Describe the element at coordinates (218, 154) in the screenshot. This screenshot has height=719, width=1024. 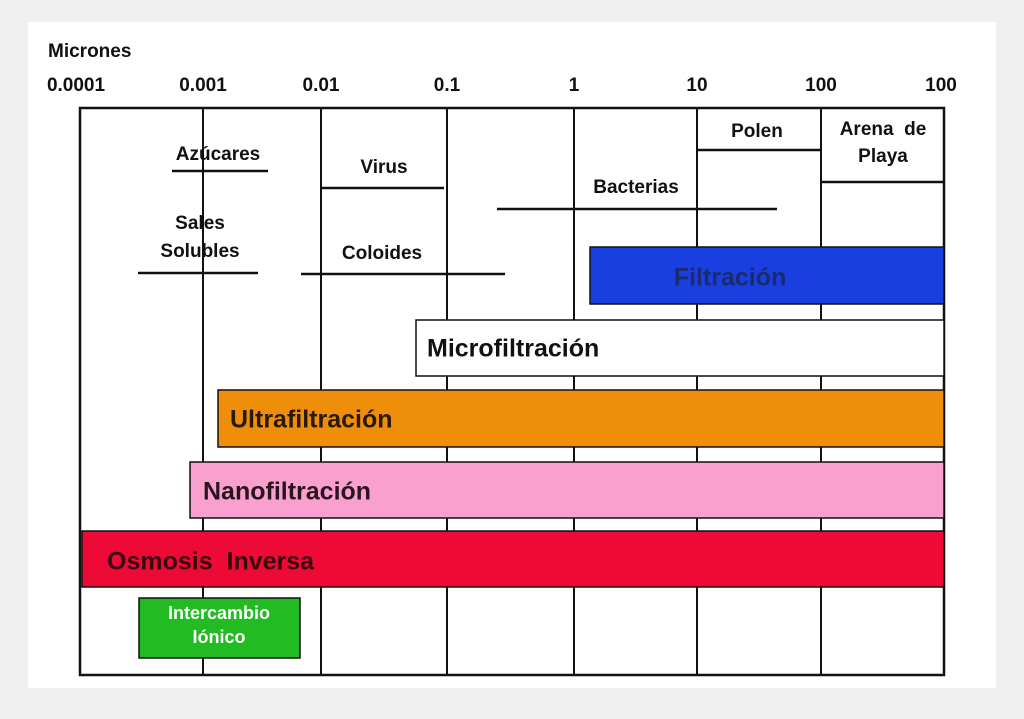
I see `particle-label: Azúcares` at that location.